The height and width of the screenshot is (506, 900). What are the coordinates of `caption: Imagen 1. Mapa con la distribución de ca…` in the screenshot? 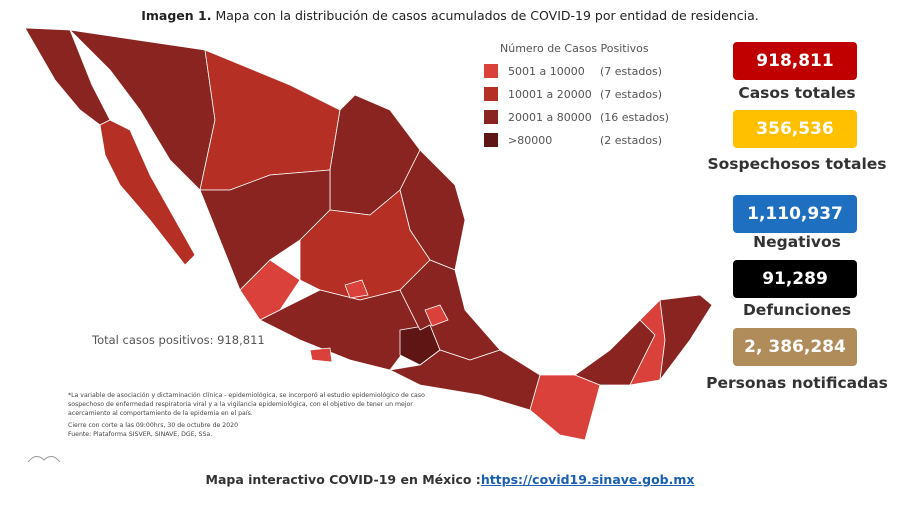 It's located at (450, 15).